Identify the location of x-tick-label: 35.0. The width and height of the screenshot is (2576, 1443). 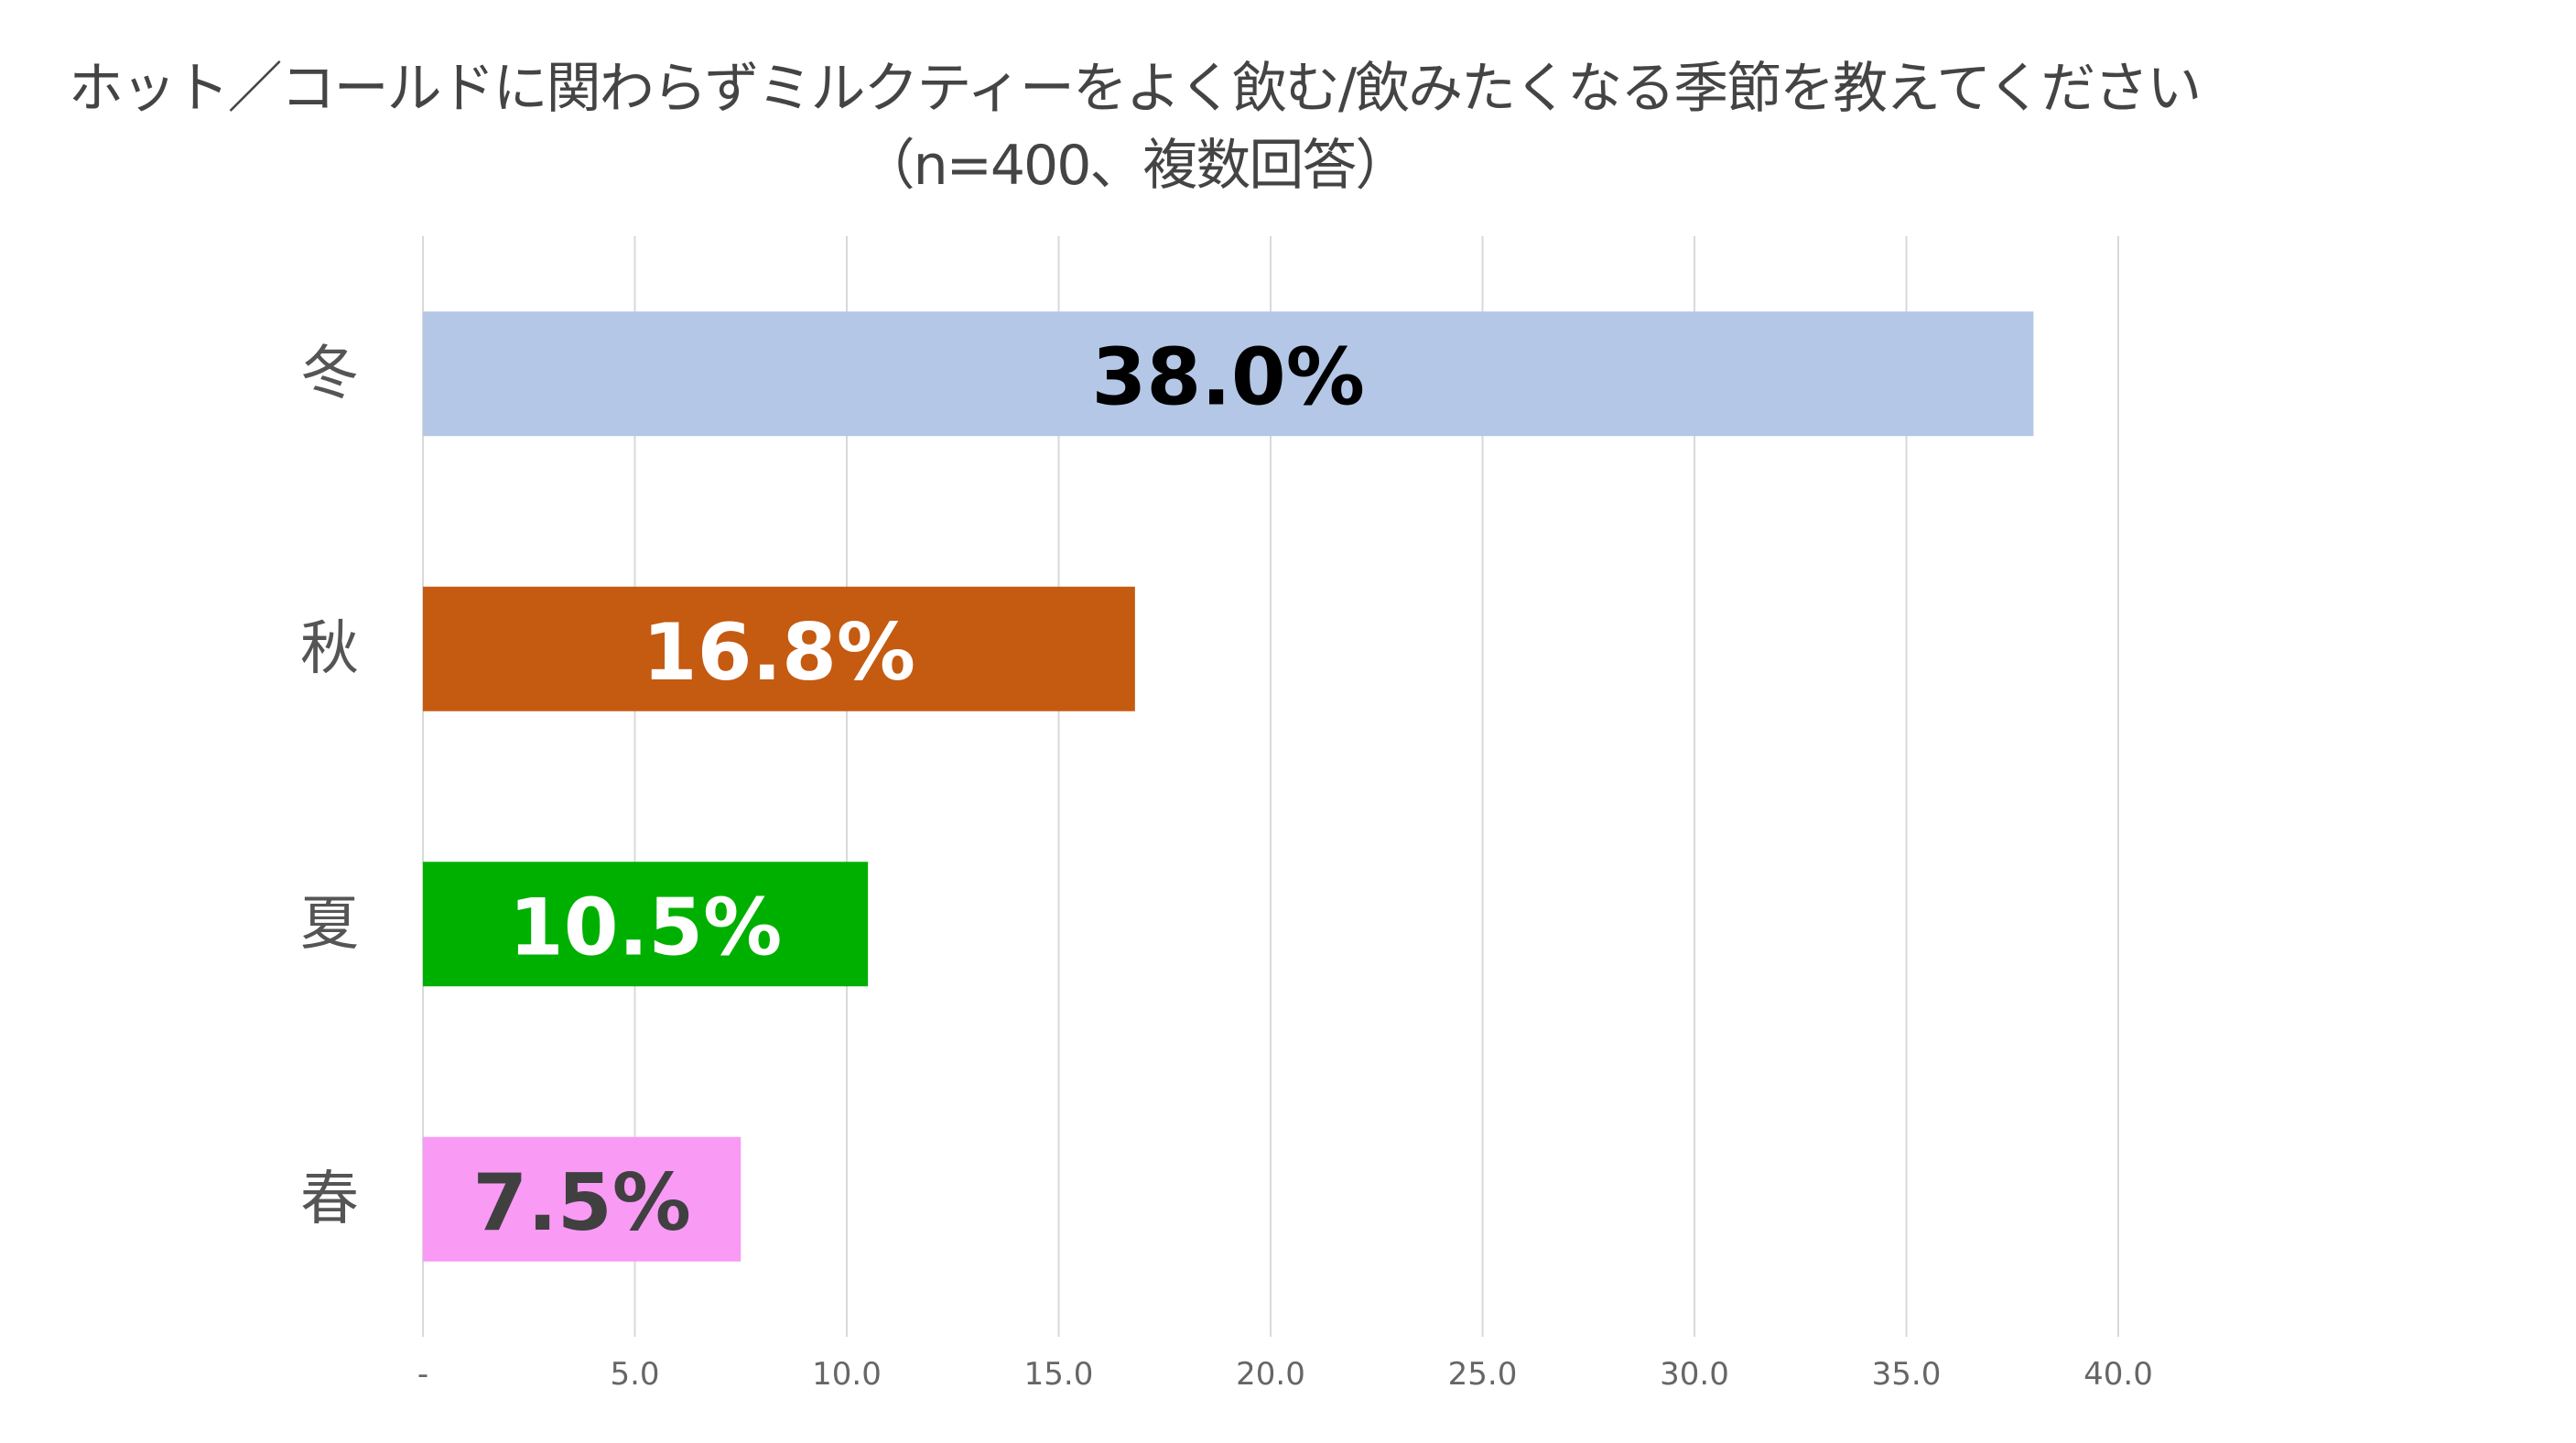
(1907, 1374).